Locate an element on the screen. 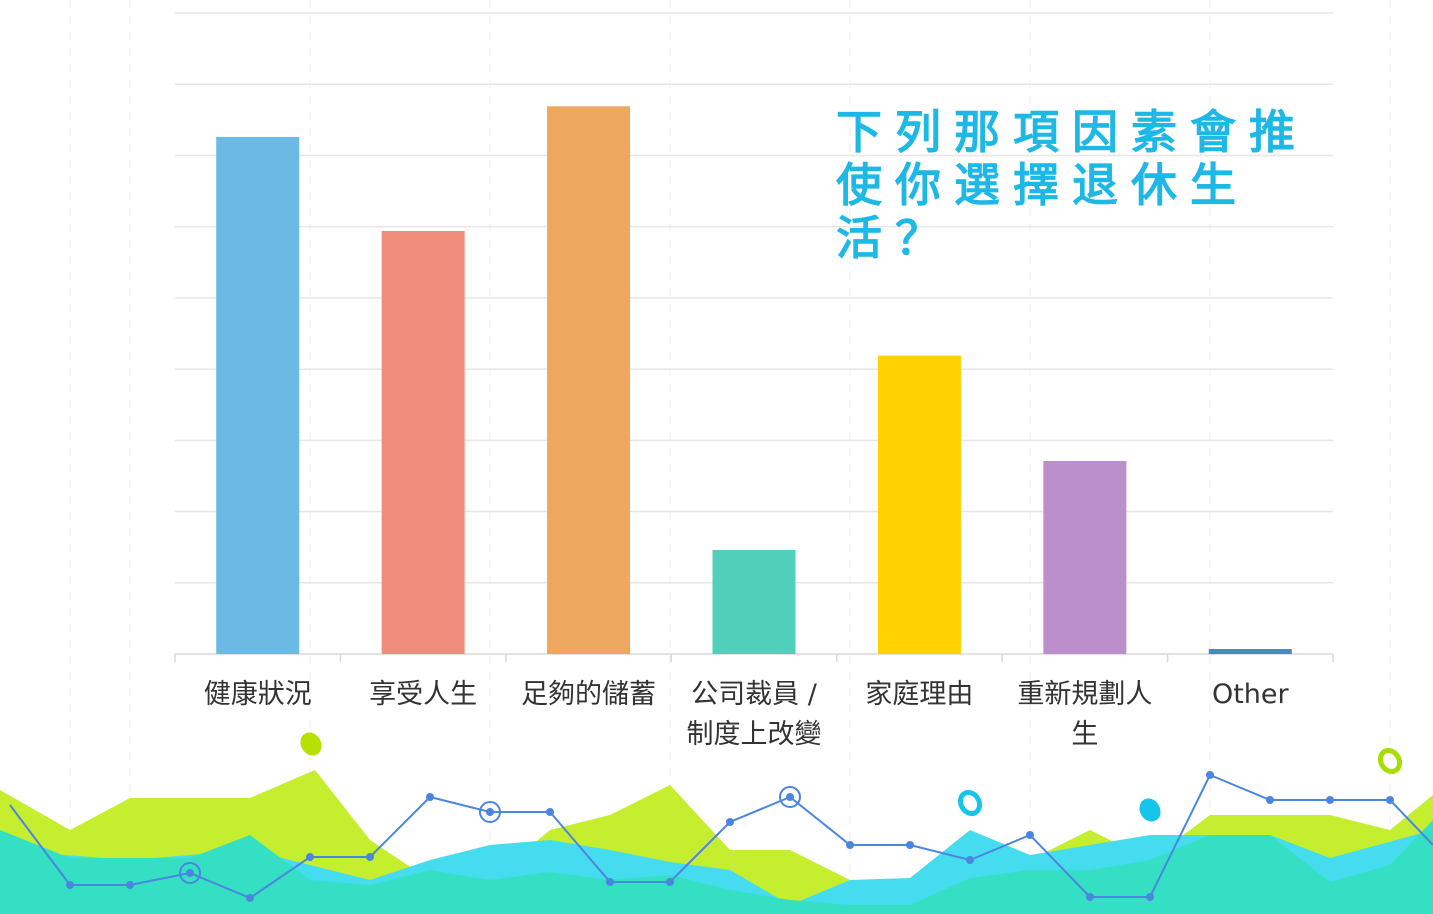 The height and width of the screenshot is (914, 1433). x-tick-label: 家庭理由 is located at coordinates (919, 694).